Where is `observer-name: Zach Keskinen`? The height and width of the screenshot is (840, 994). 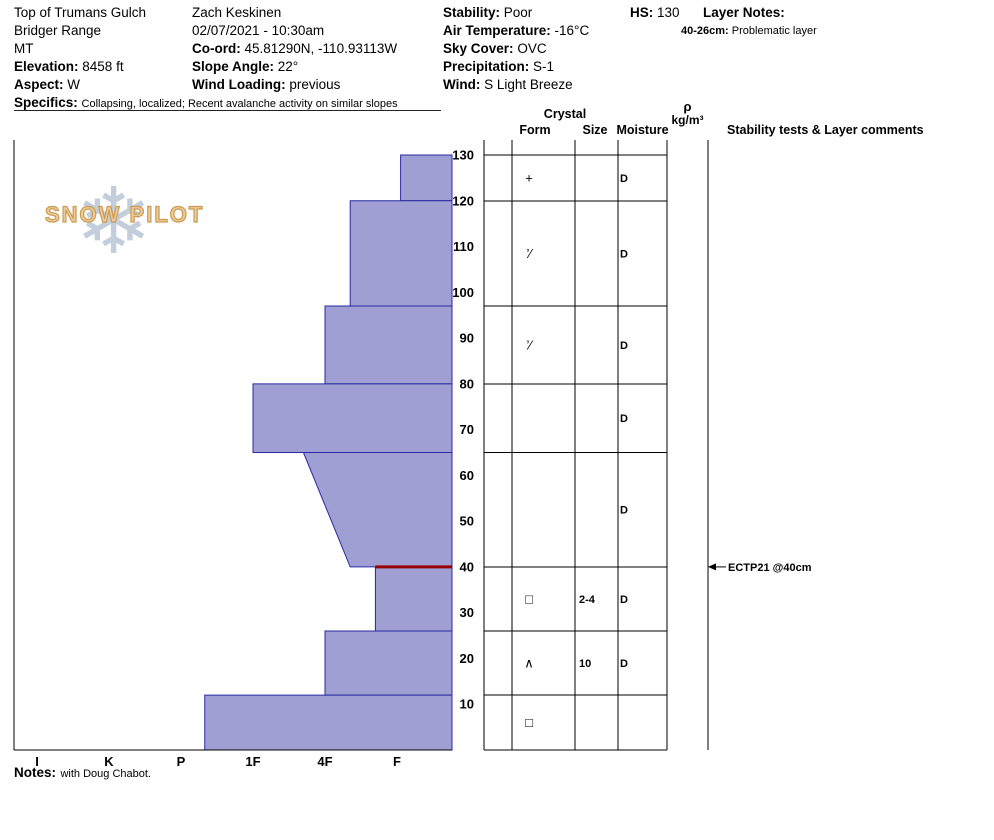
observer-name: Zach Keskinen is located at coordinates (237, 12).